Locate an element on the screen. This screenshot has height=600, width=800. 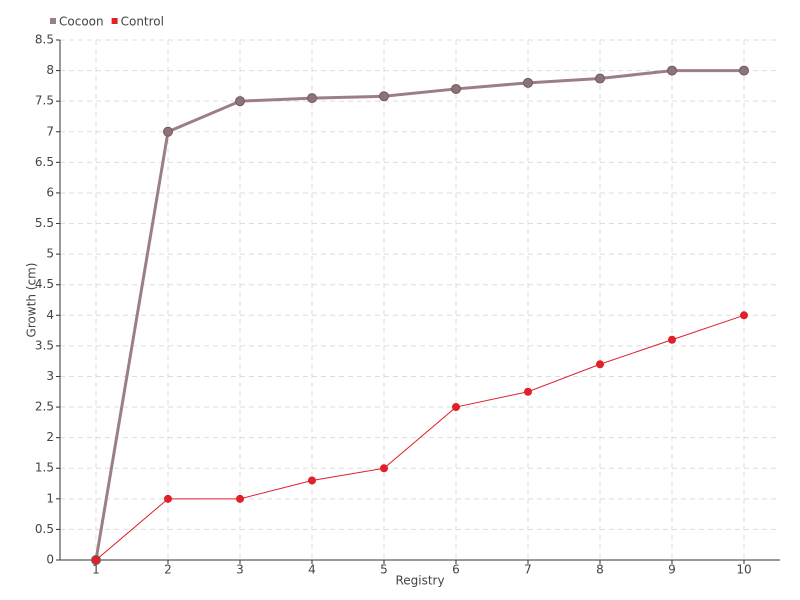
y-tick-label: 6 is located at coordinates (50, 192).